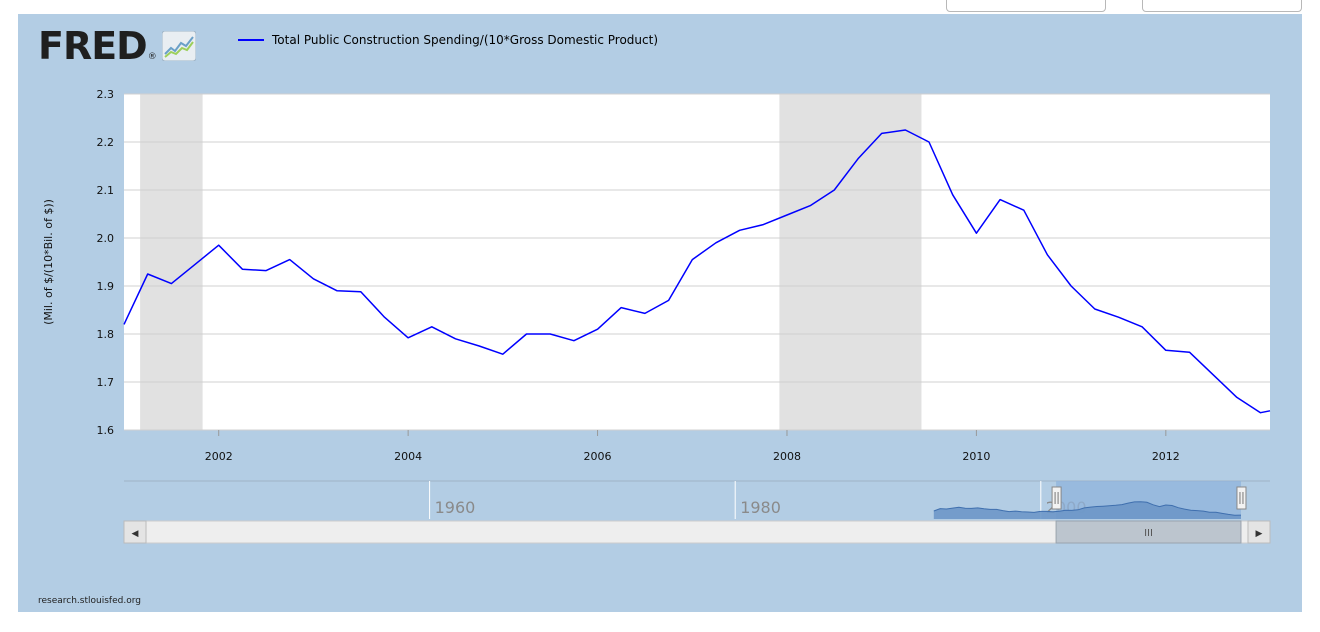 The width and height of the screenshot is (1320, 632). Describe the element at coordinates (106, 382) in the screenshot. I see `y-tick-label: 1.7` at that location.